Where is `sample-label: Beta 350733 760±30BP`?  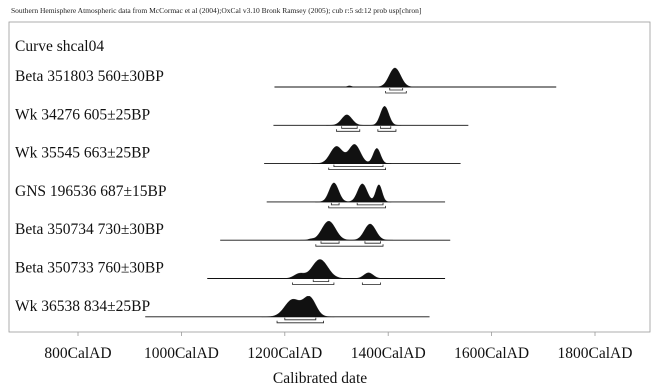
sample-label: Beta 350733 760±30BP is located at coordinates (89, 268).